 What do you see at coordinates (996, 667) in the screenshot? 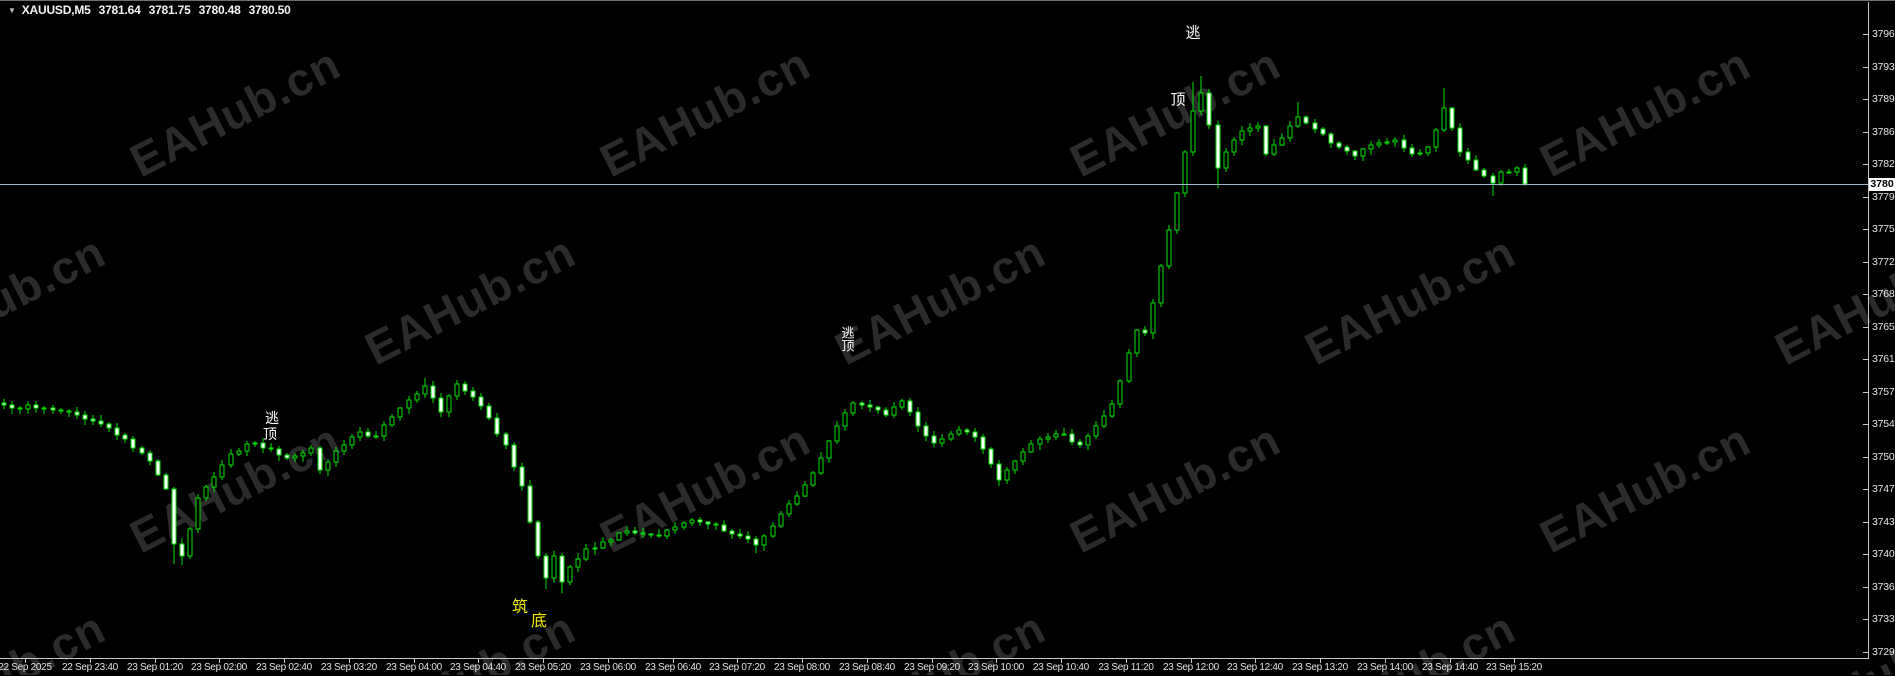
I see `time-axis-label: 23 Sep 10:00` at bounding box center [996, 667].